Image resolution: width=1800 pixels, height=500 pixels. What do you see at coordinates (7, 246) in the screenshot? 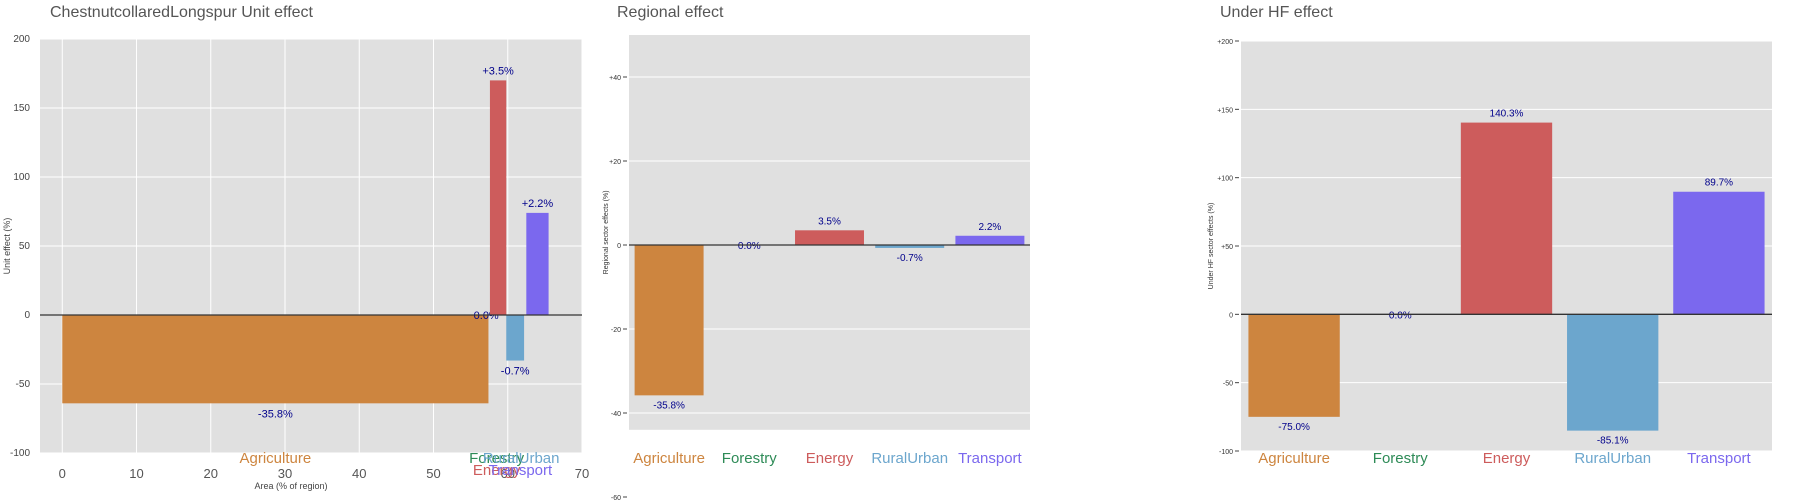
I see `y-axis-label: Unit effect (%)` at bounding box center [7, 246].